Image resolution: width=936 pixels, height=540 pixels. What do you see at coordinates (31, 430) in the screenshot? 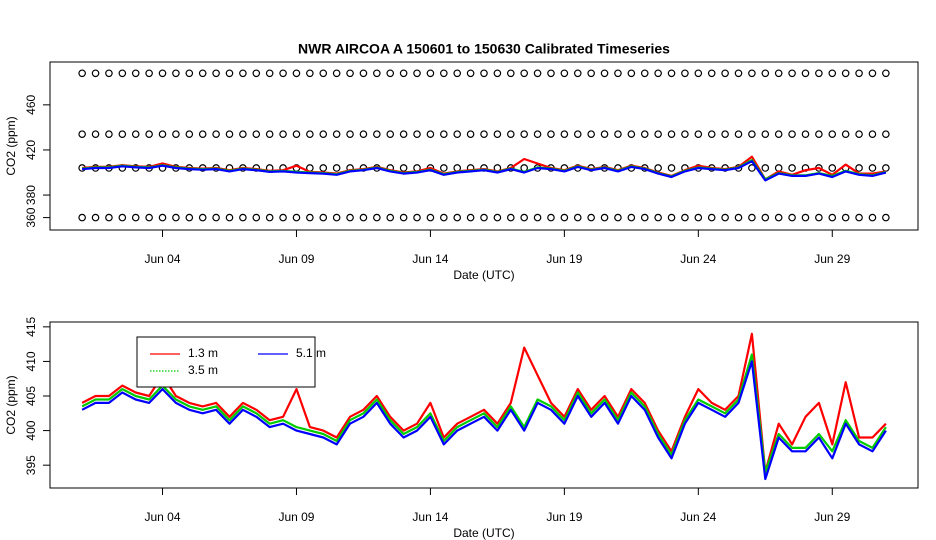
I see `y-tick-label: 400` at bounding box center [31, 430].